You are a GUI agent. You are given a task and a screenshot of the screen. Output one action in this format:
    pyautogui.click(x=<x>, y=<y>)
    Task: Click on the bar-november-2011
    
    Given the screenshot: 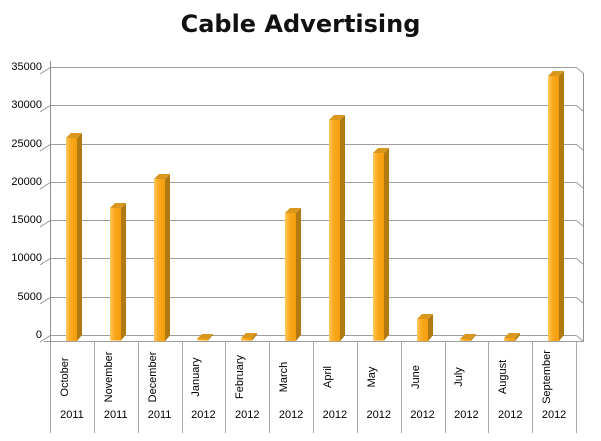 What is the action you would take?
    pyautogui.click(x=118, y=272)
    